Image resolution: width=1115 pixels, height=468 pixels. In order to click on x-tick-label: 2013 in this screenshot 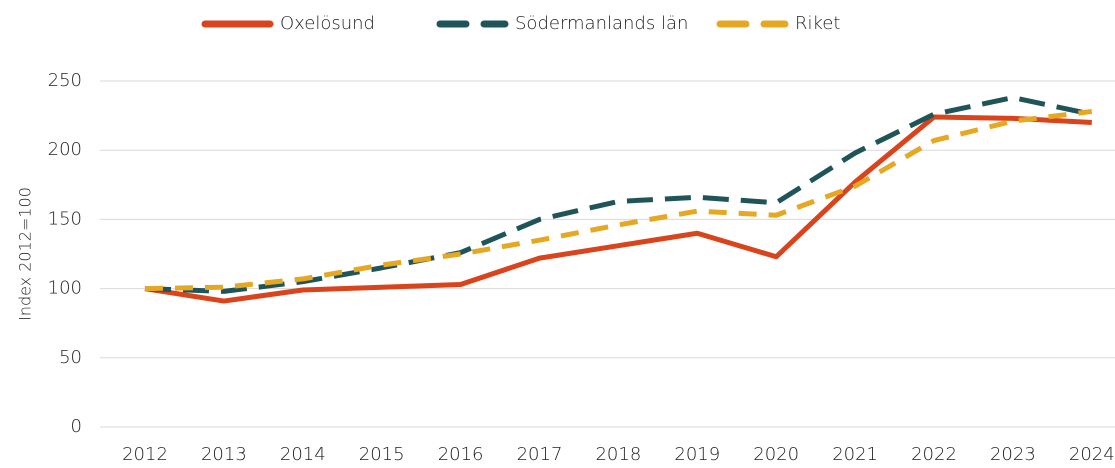, I will do `click(224, 454)`.